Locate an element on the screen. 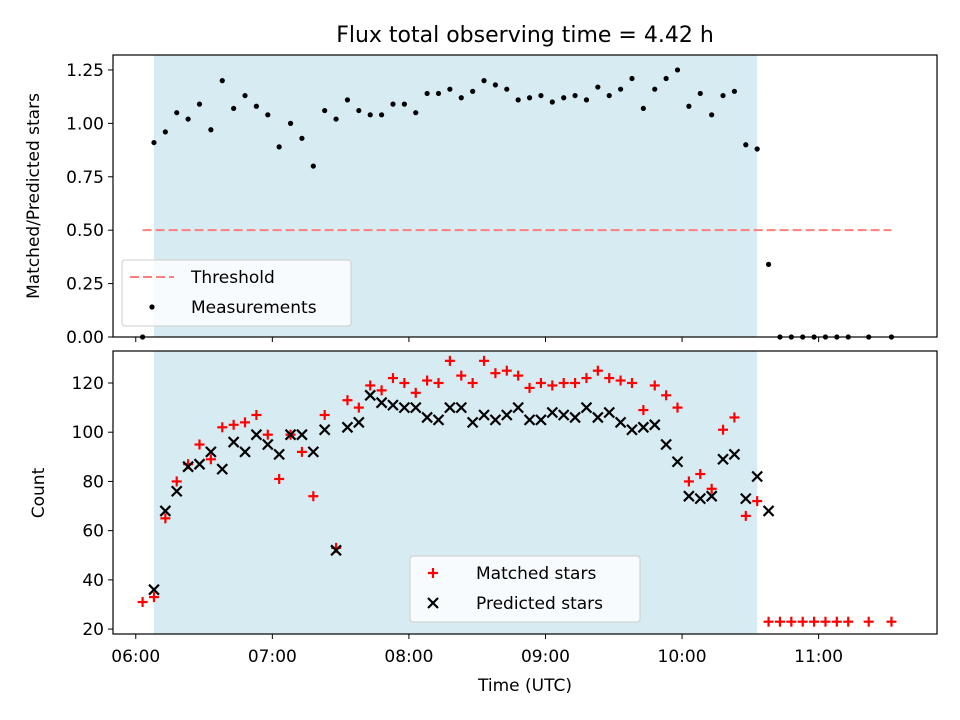 The height and width of the screenshot is (720, 960). bottom-y-tick-label: 20 is located at coordinates (93, 630).